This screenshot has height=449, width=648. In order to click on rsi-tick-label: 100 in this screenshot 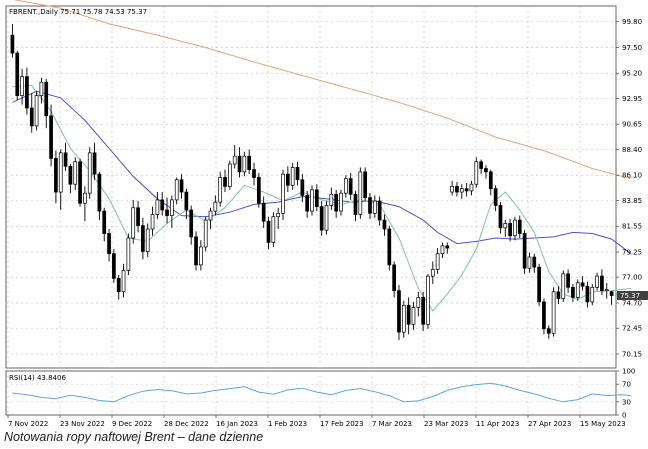, I will do `click(628, 372)`.